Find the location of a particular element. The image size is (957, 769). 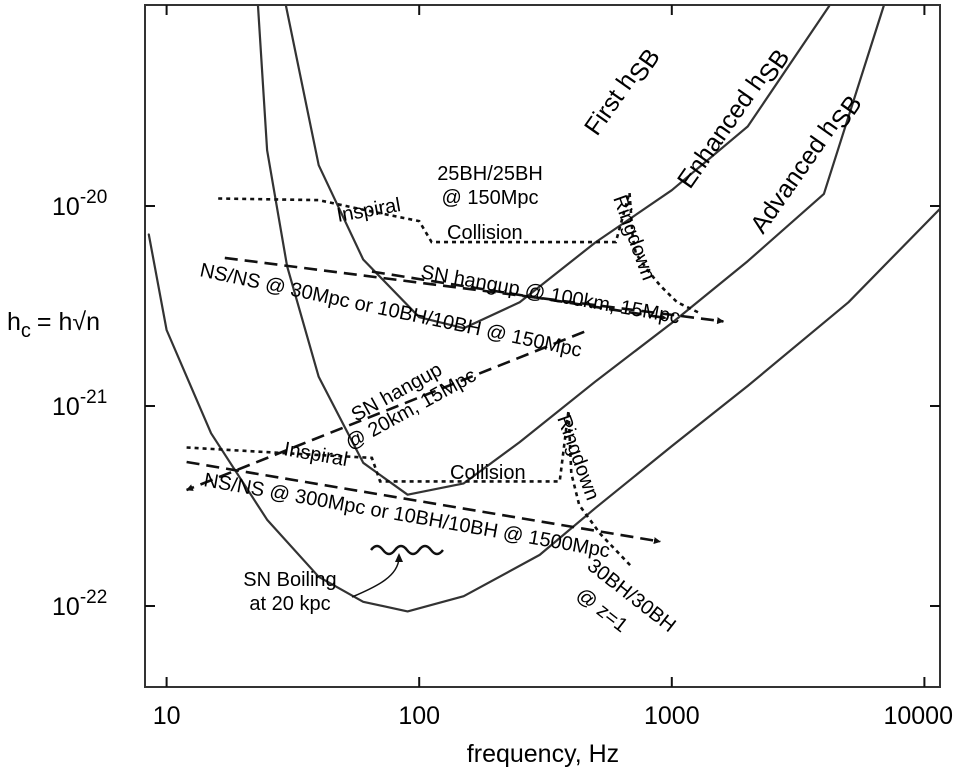

label-enhanced-hsb: Enhanced hSB is located at coordinates (734, 119).